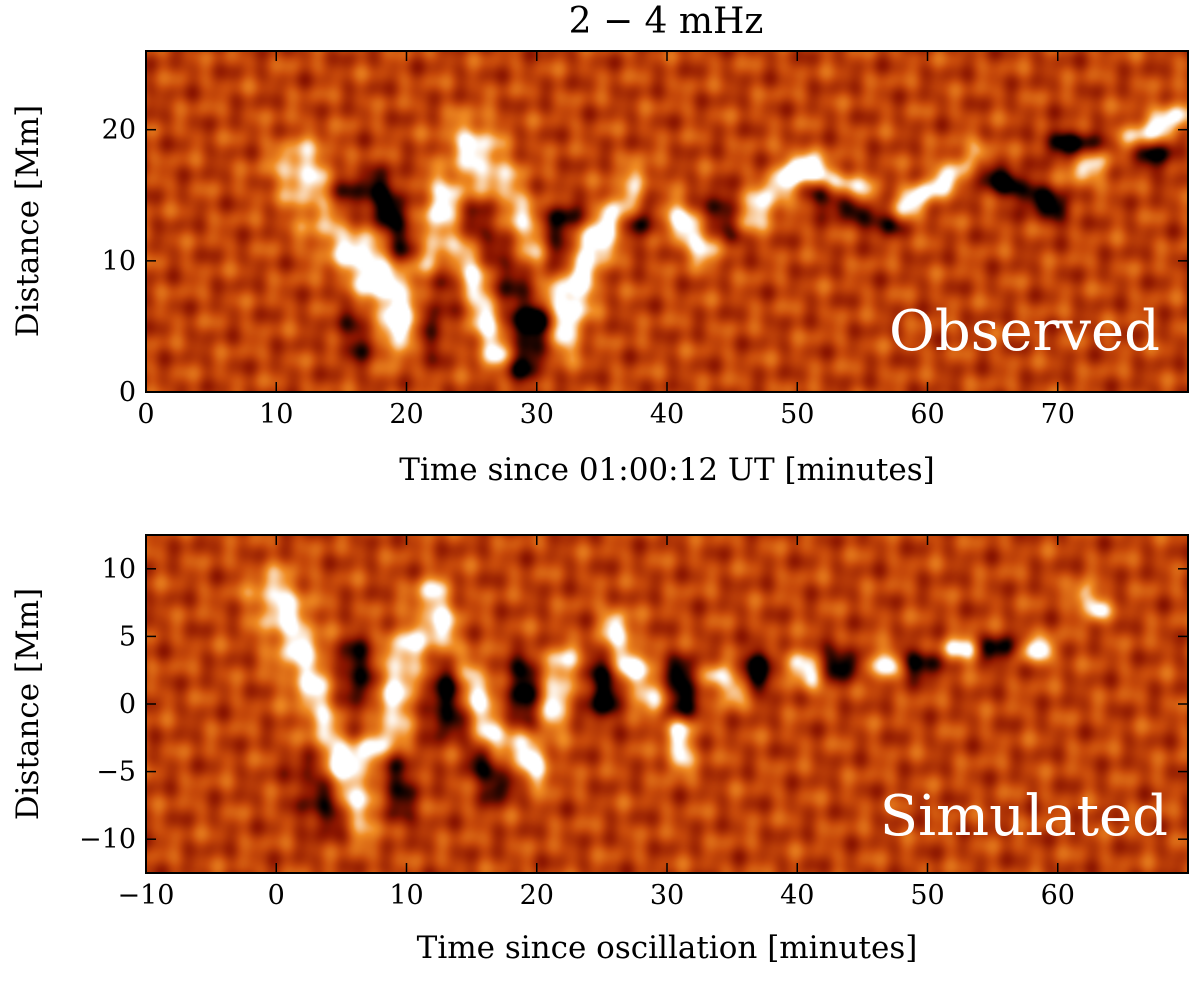 The image size is (1200, 981). I want to click on simulated-x-tick-label: 50, so click(927, 895).